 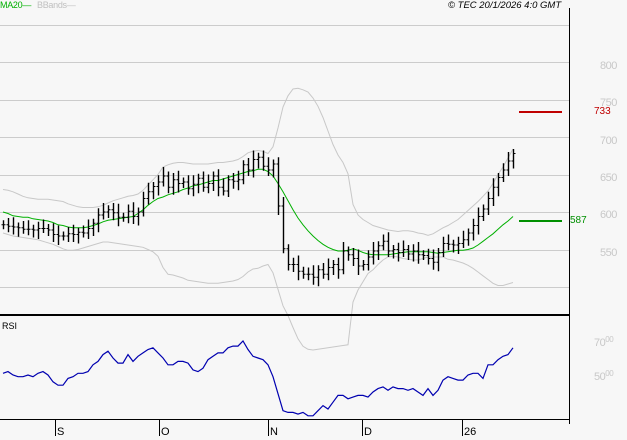 I want to click on x-axis-label-2026: 26, so click(x=470, y=432).